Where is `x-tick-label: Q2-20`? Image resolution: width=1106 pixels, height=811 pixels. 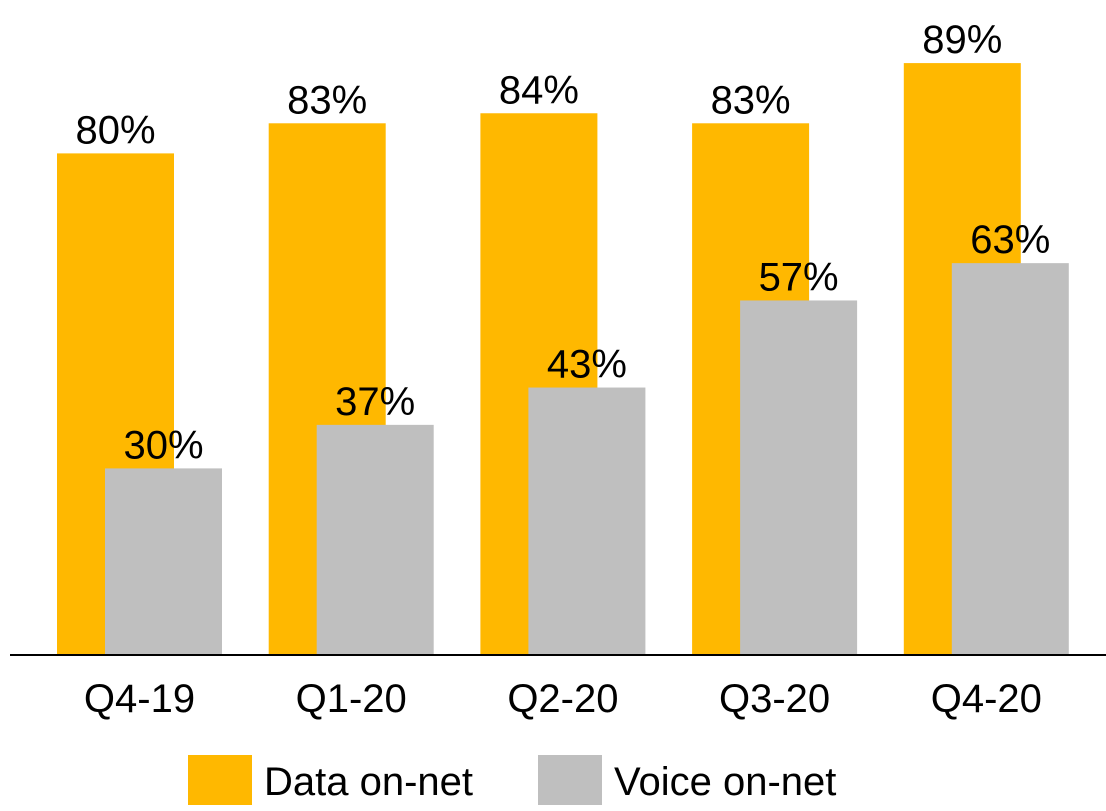
x-tick-label: Q2-20 is located at coordinates (562, 699).